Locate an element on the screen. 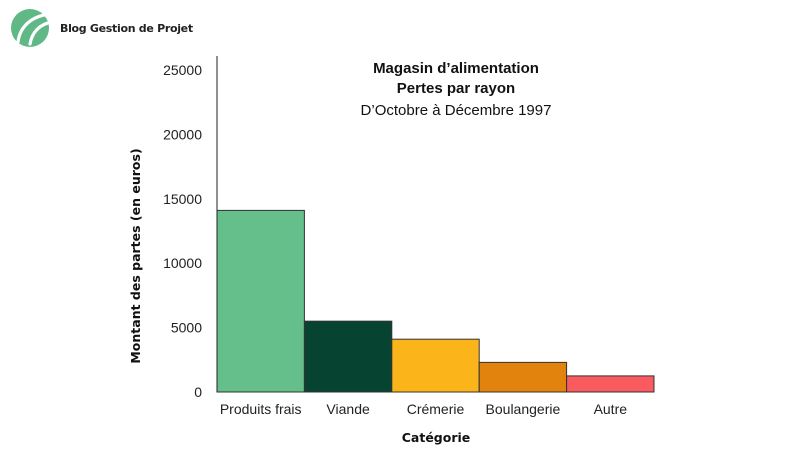 The height and width of the screenshot is (456, 811). x-tick-label: Autre is located at coordinates (611, 409).